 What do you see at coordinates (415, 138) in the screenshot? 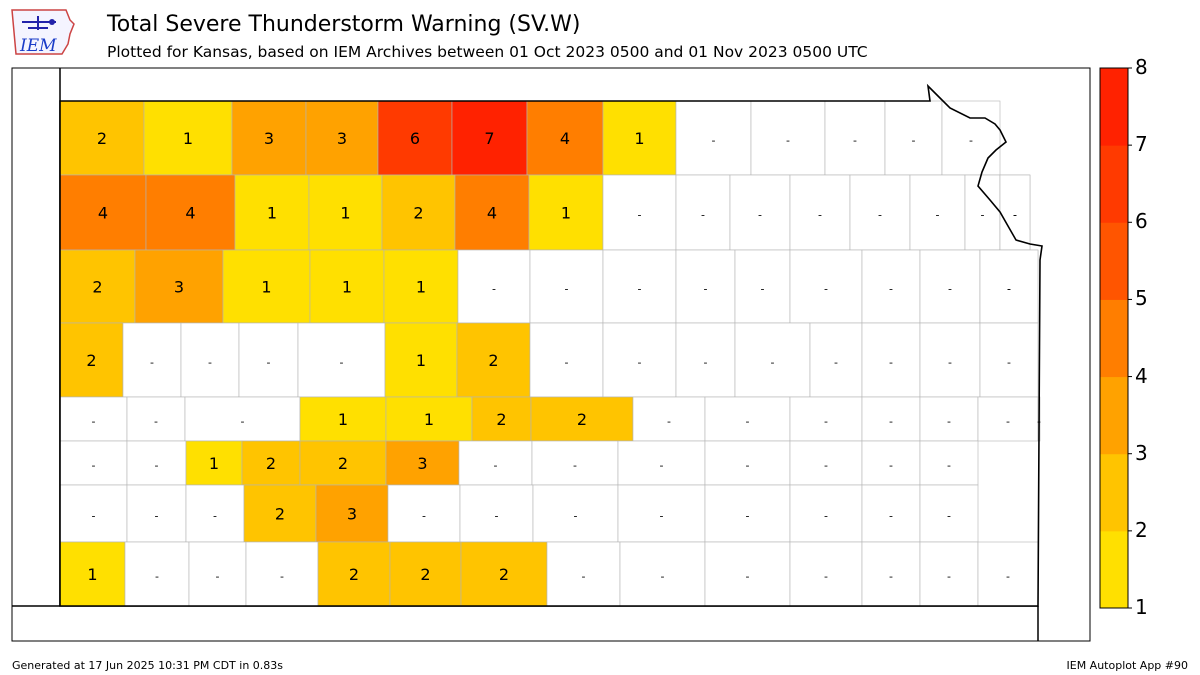
I see `county-value-label: 6` at bounding box center [415, 138].